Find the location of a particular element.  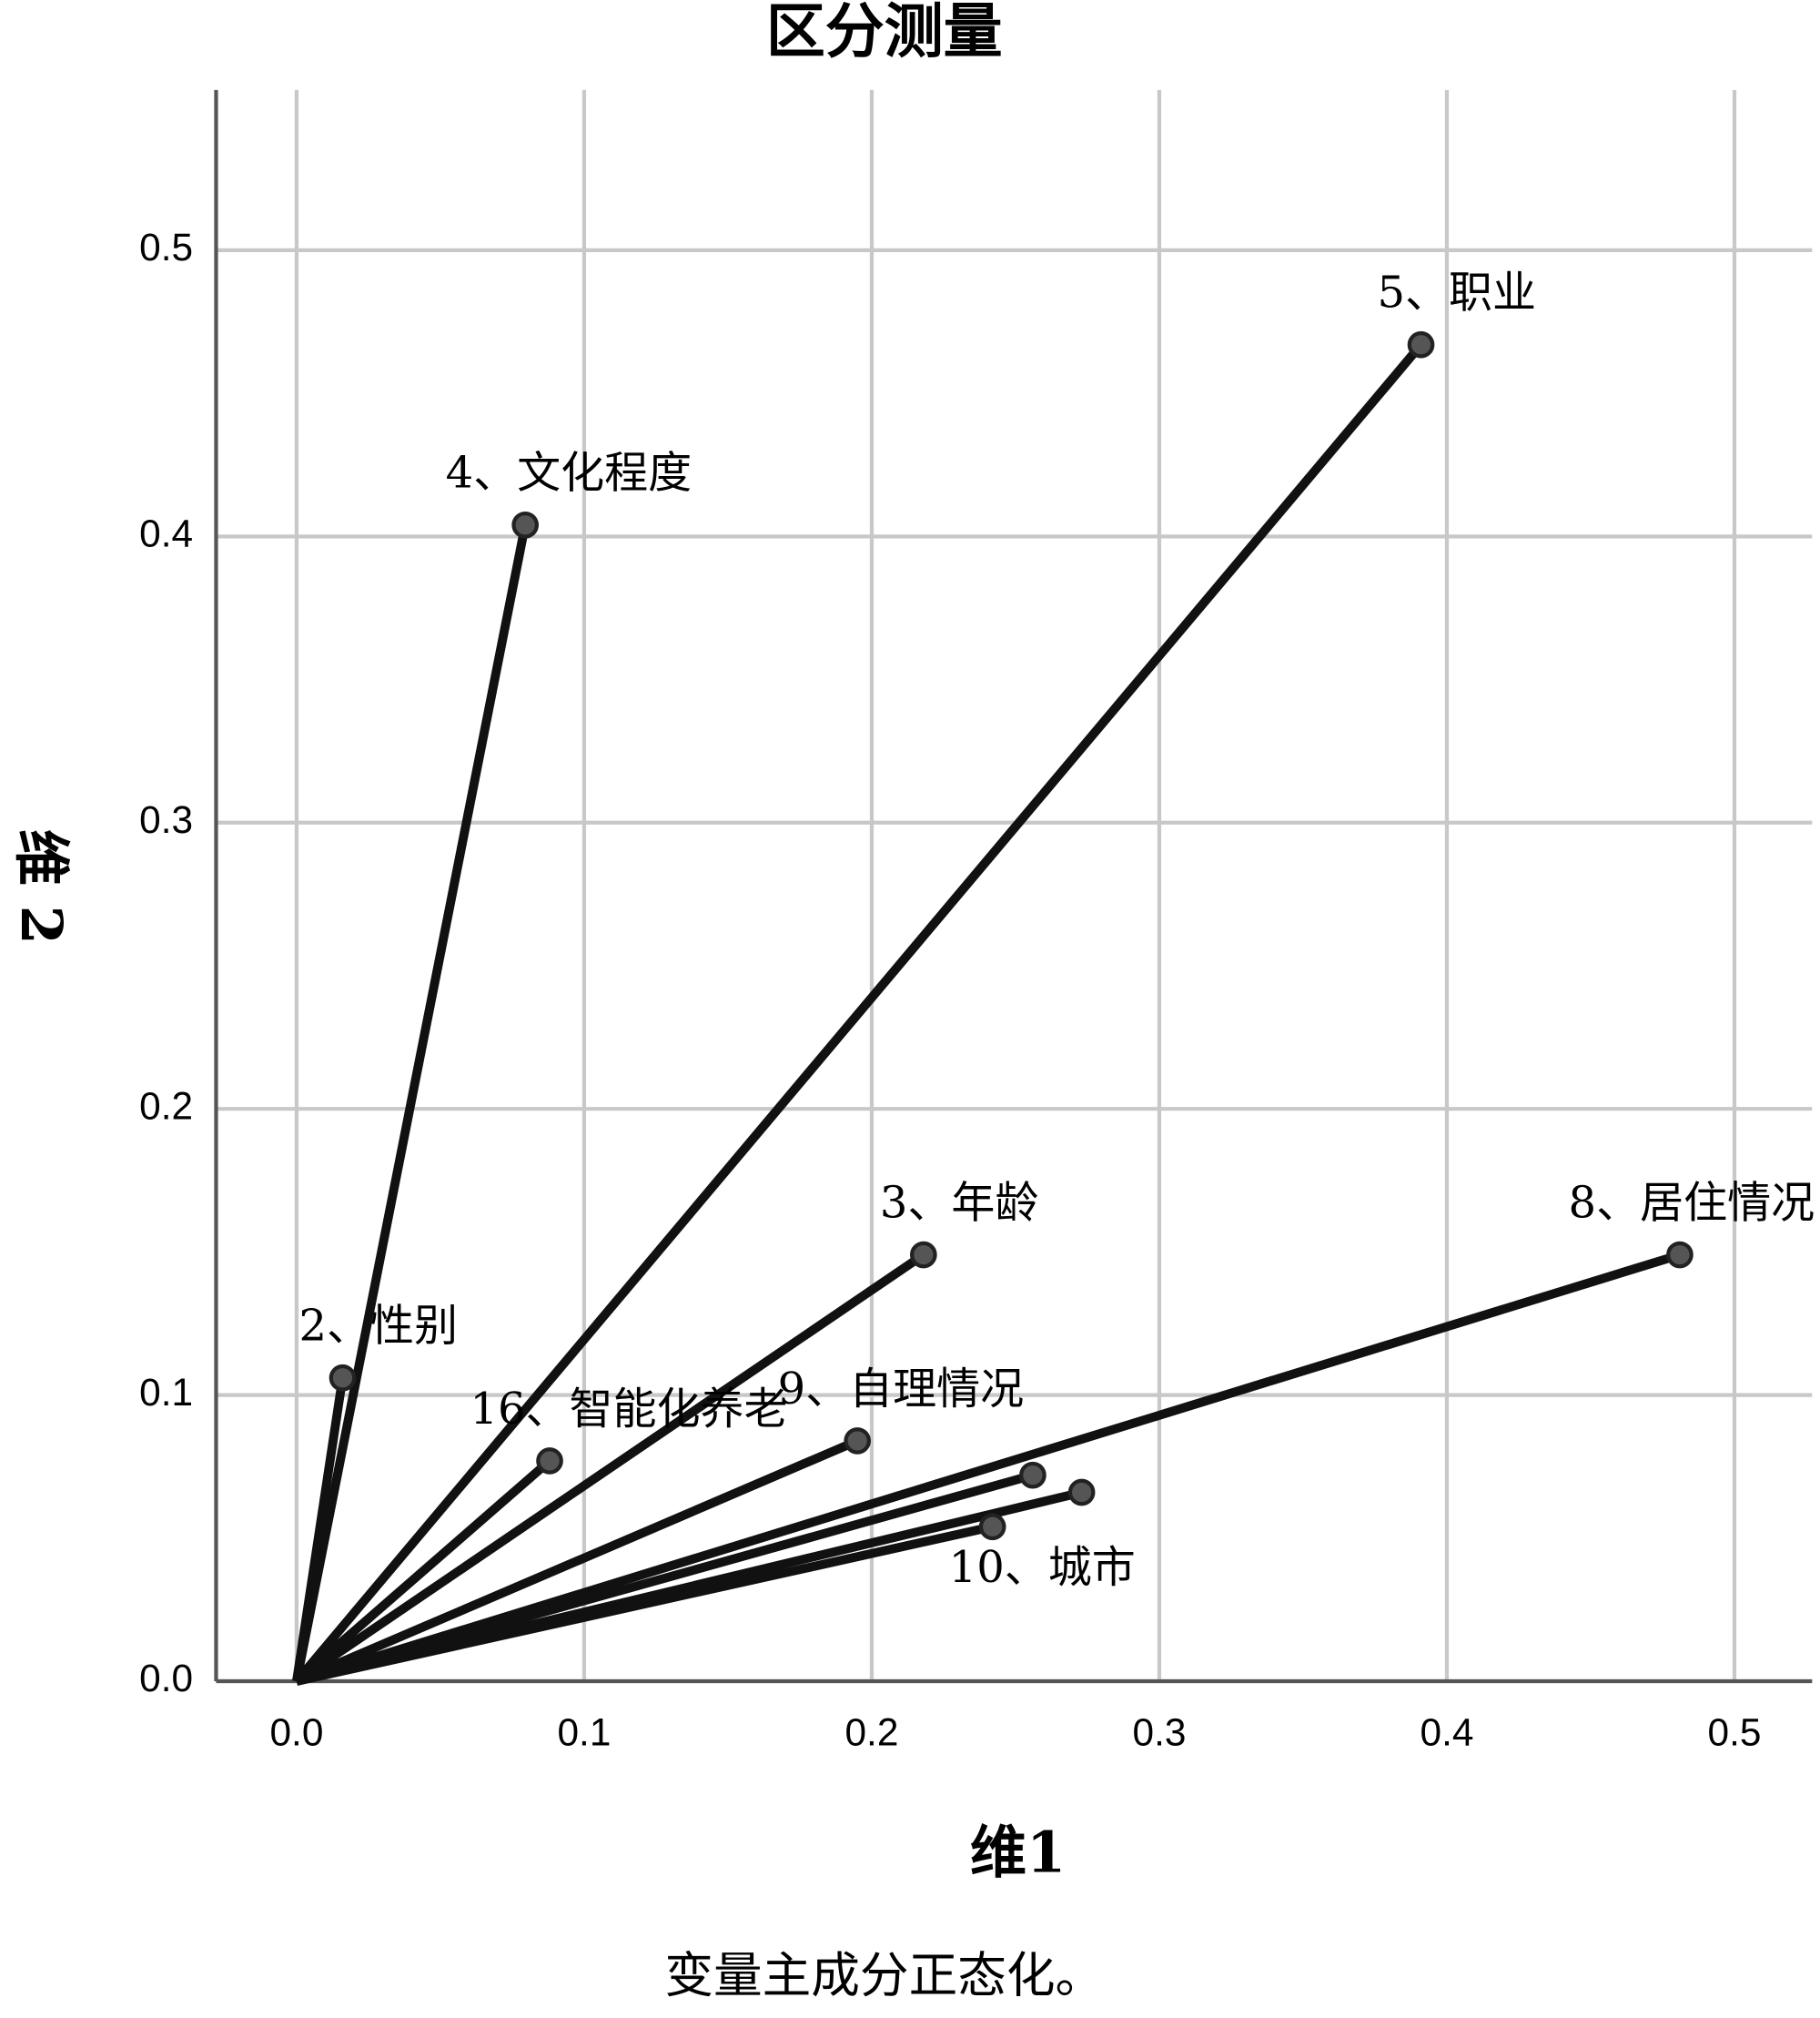

point-label: 5、职业 is located at coordinates (1458, 293).